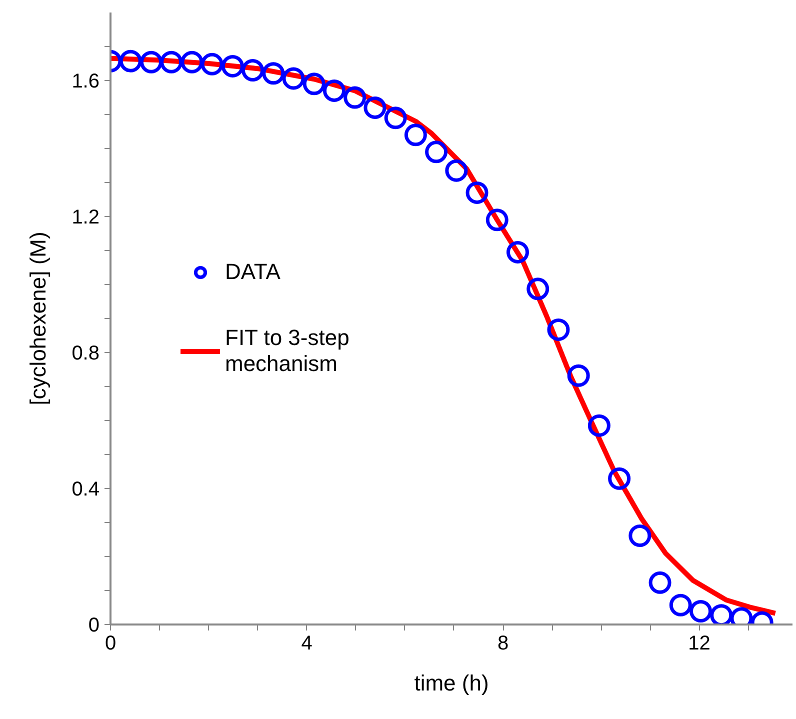  What do you see at coordinates (503, 643) in the screenshot?
I see `x-tick-label: 8` at bounding box center [503, 643].